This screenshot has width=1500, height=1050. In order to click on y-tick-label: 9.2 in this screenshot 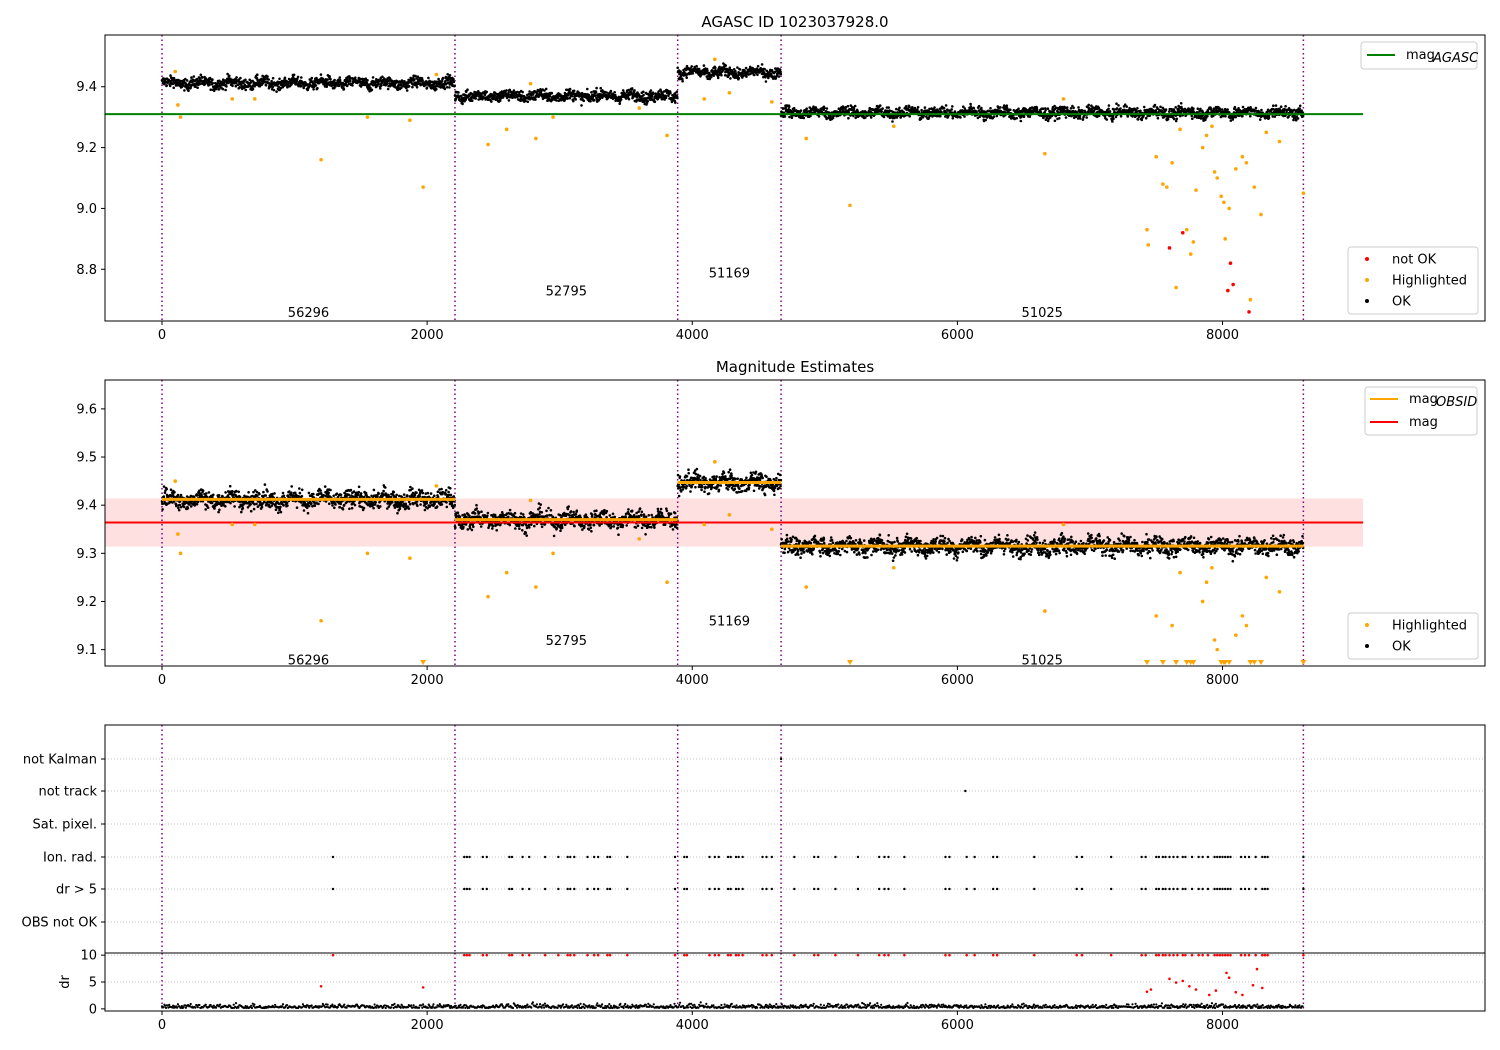, I will do `click(86, 148)`.